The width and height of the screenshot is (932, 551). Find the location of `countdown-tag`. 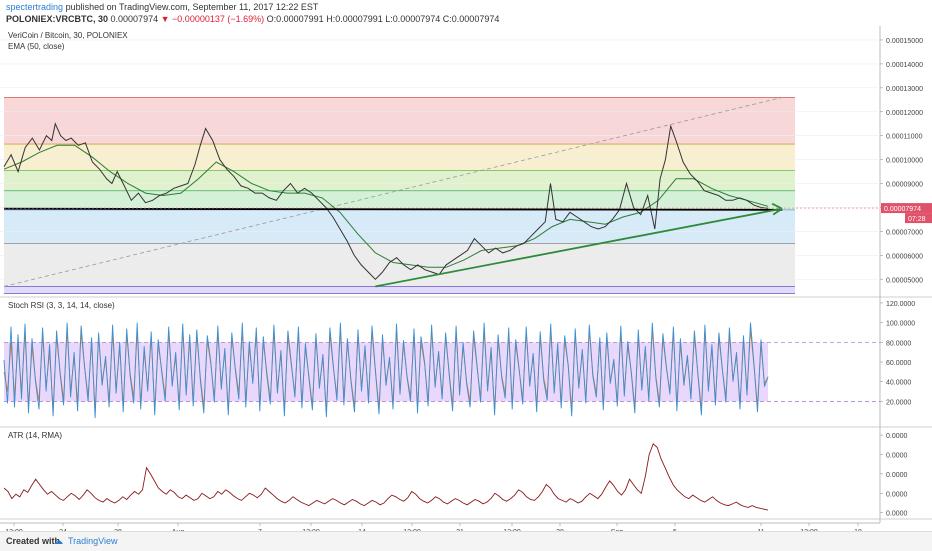

countdown-tag is located at coordinates (918, 218).